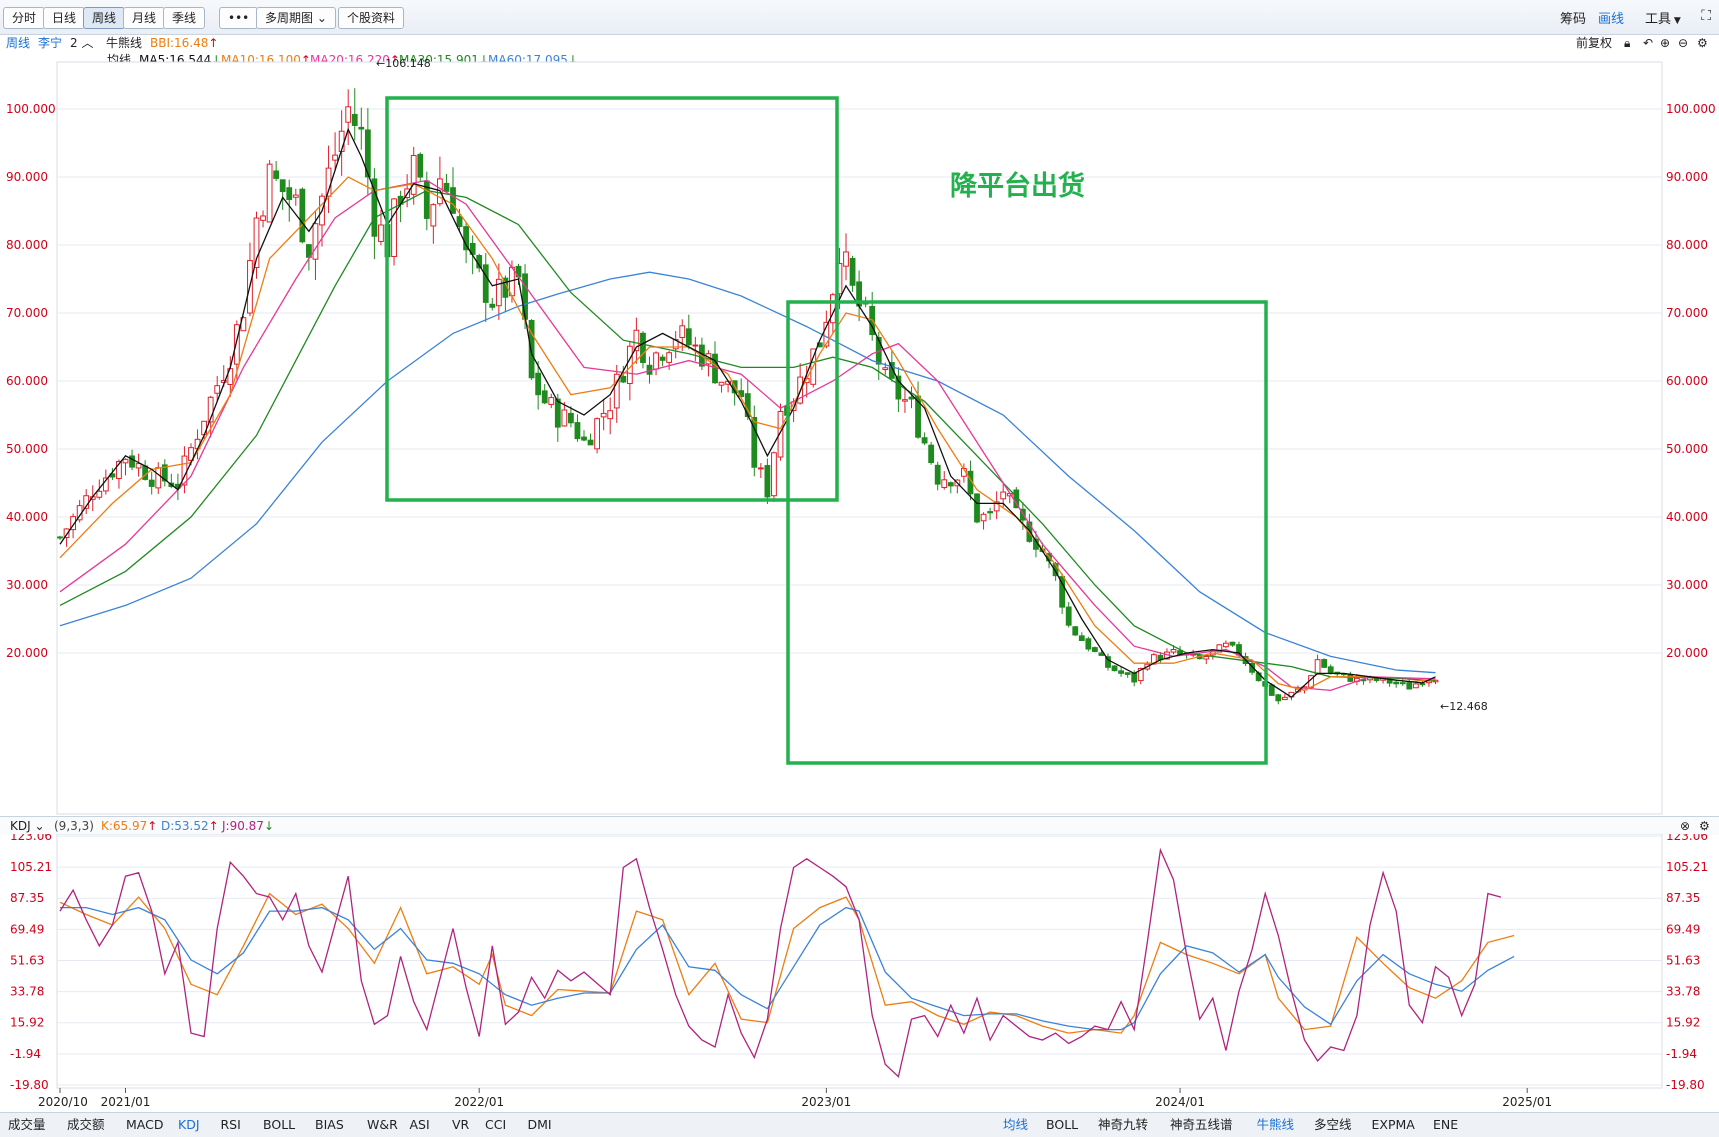 This screenshot has height=1137, width=1719. Describe the element at coordinates (144, 18) in the screenshot. I see `period-button-monthly: 月线` at that location.